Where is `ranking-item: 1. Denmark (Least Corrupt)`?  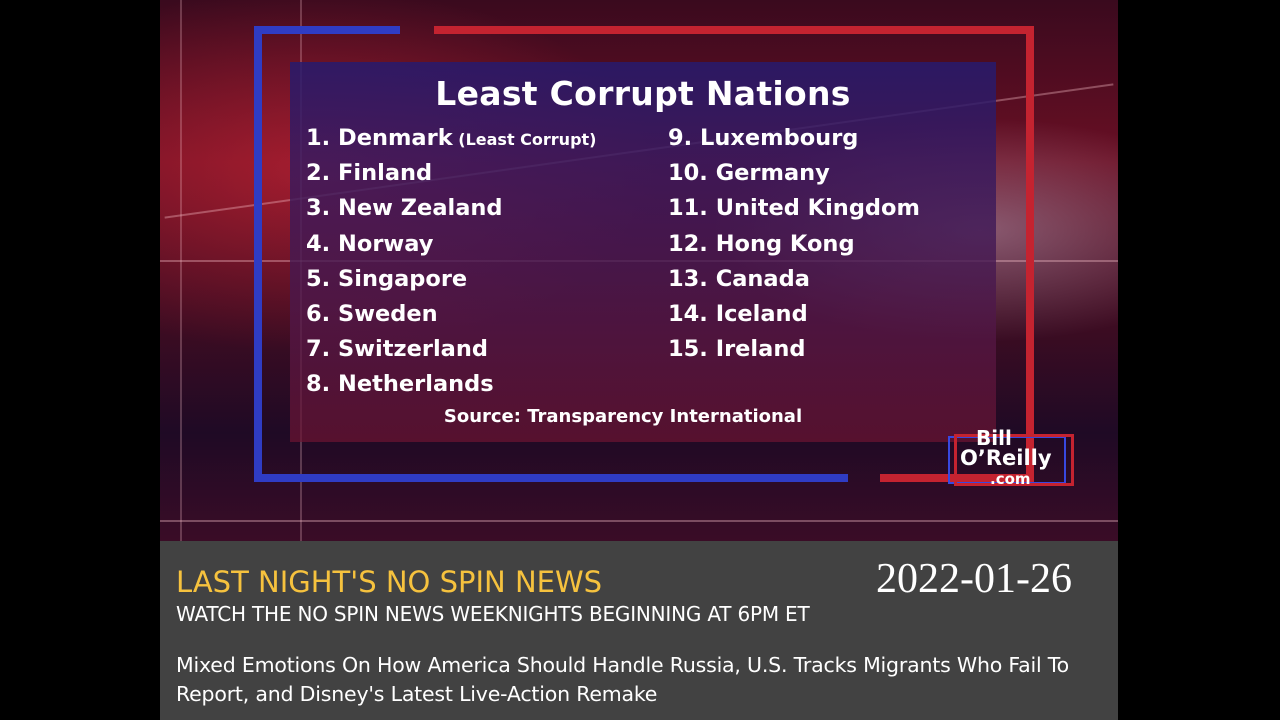 ranking-item: 1. Denmark (Least Corrupt) is located at coordinates (451, 138).